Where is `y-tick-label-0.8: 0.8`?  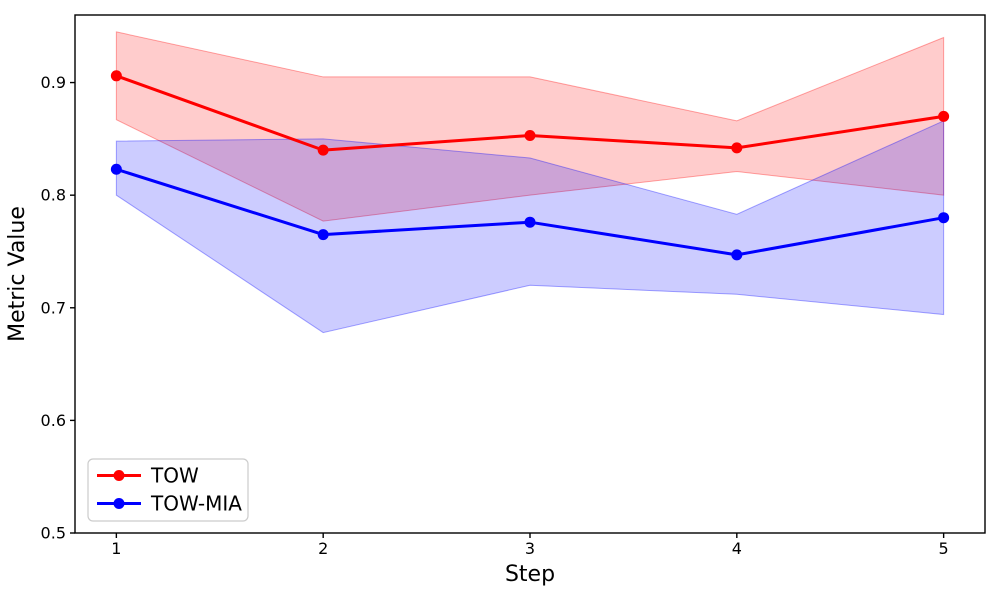
y-tick-label-0.8: 0.8 is located at coordinates (53, 195).